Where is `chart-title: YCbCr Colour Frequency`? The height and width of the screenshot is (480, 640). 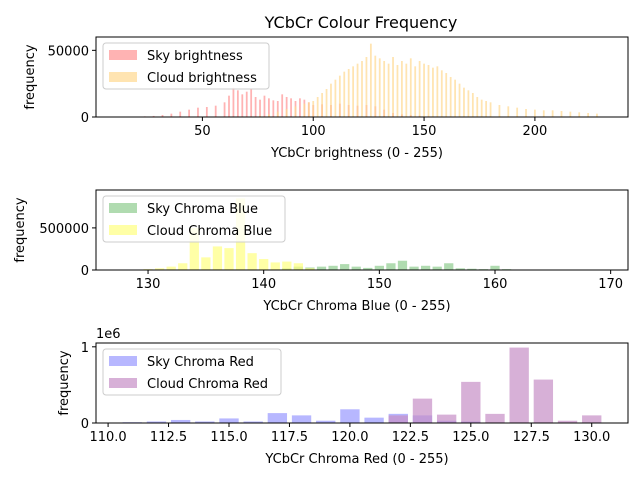
chart-title: YCbCr Colour Frequency is located at coordinates (361, 22).